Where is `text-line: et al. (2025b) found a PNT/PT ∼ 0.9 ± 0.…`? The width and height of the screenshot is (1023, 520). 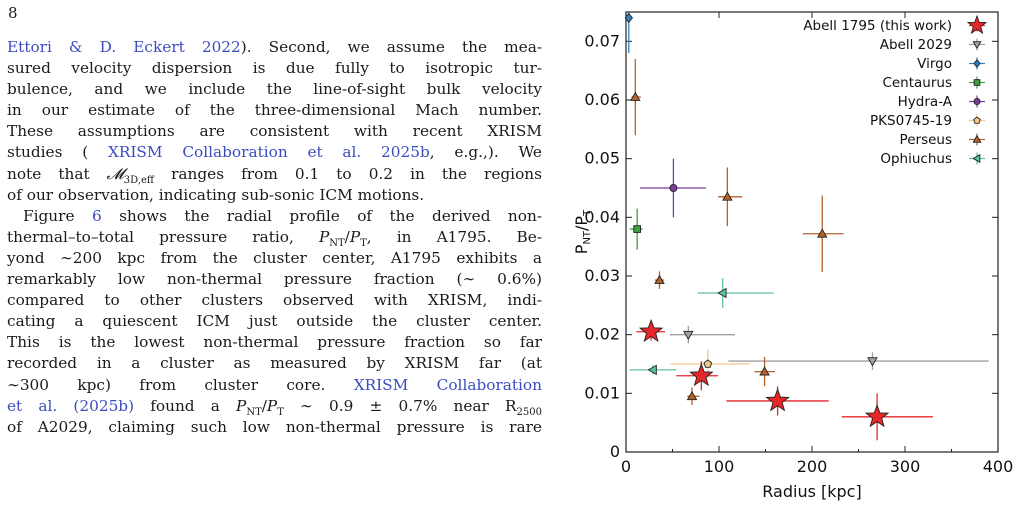 text-line: et al. (2025b) found a PNT/PT ∼ 0.9 ± 0.… is located at coordinates (274, 407).